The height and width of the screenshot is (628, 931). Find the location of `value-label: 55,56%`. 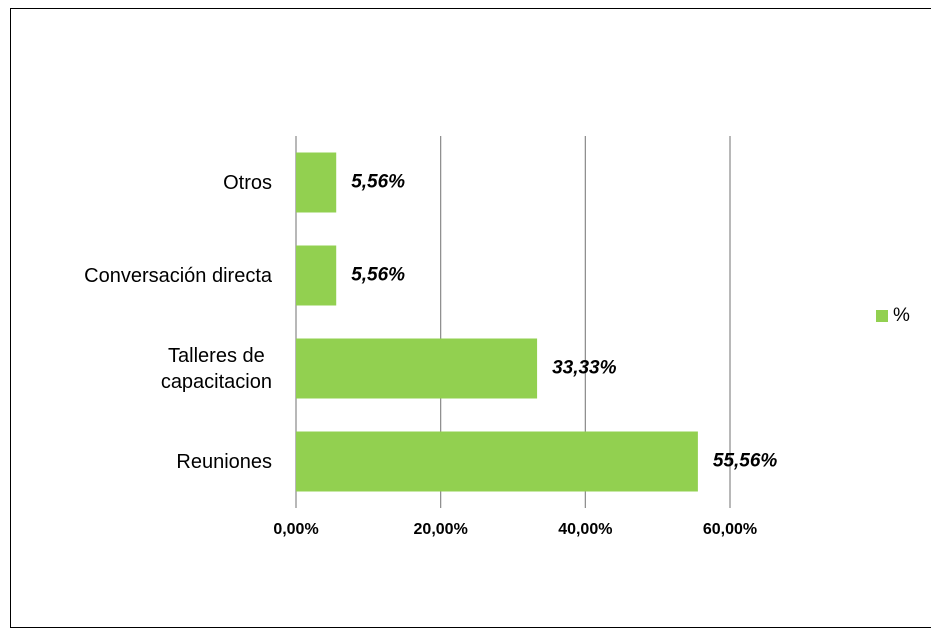

value-label: 55,56% is located at coordinates (745, 461).